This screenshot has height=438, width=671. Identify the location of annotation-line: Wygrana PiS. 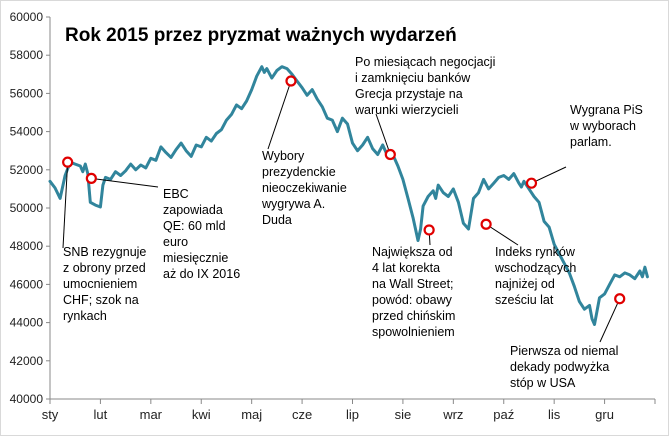
(606, 110).